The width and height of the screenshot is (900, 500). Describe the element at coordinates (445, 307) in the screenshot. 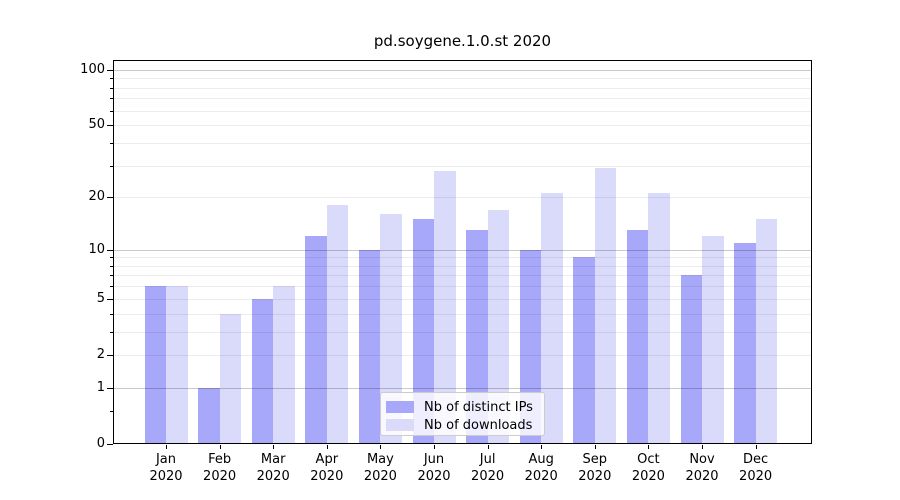

I see `bar-downloads-jun` at that location.